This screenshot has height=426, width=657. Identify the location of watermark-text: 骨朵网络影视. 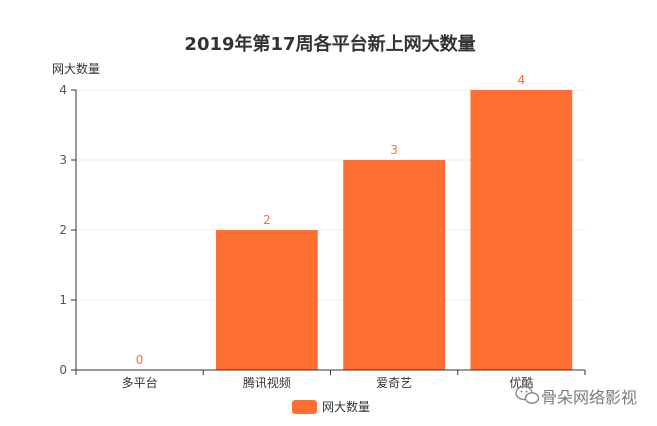
(589, 397).